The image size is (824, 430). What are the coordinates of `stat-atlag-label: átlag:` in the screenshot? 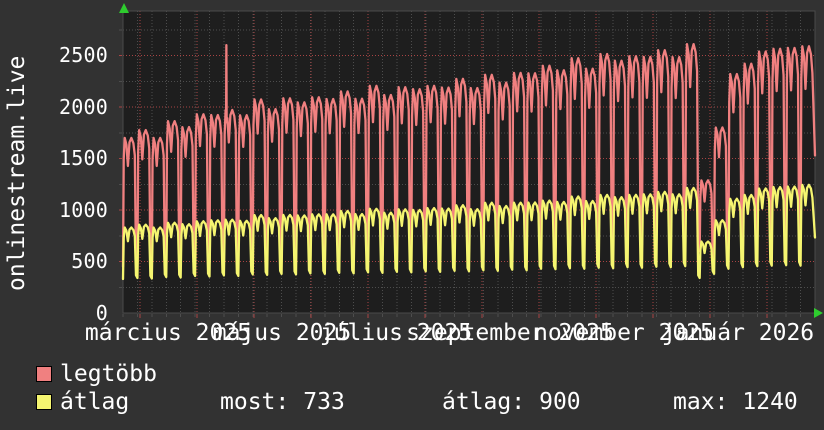 It's located at (484, 402).